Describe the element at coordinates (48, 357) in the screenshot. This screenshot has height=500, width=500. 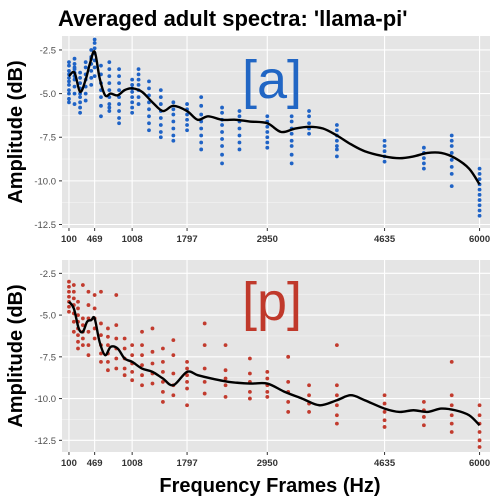
I see `y-tick-label: -7.5` at that location.